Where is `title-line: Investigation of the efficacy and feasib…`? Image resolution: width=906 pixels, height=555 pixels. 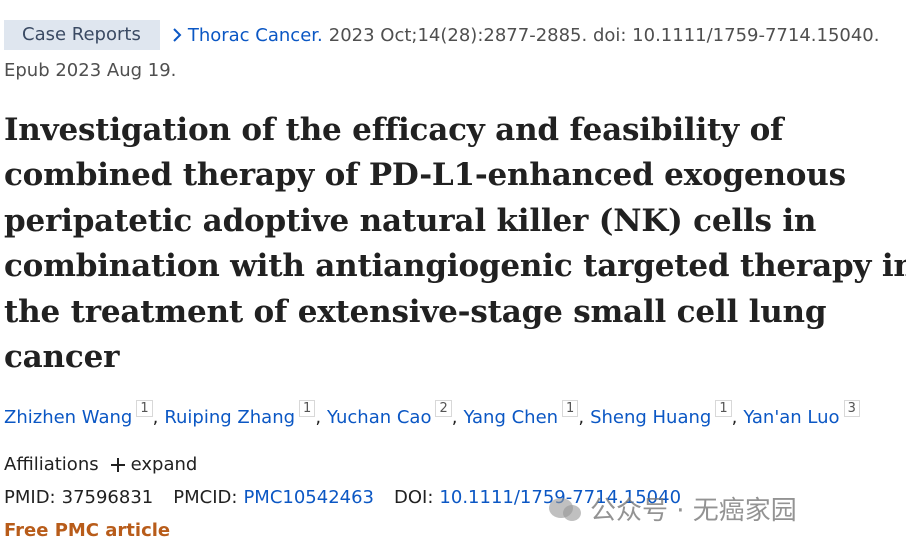
title-line: Investigation of the efficacy and feasib… is located at coordinates (394, 130).